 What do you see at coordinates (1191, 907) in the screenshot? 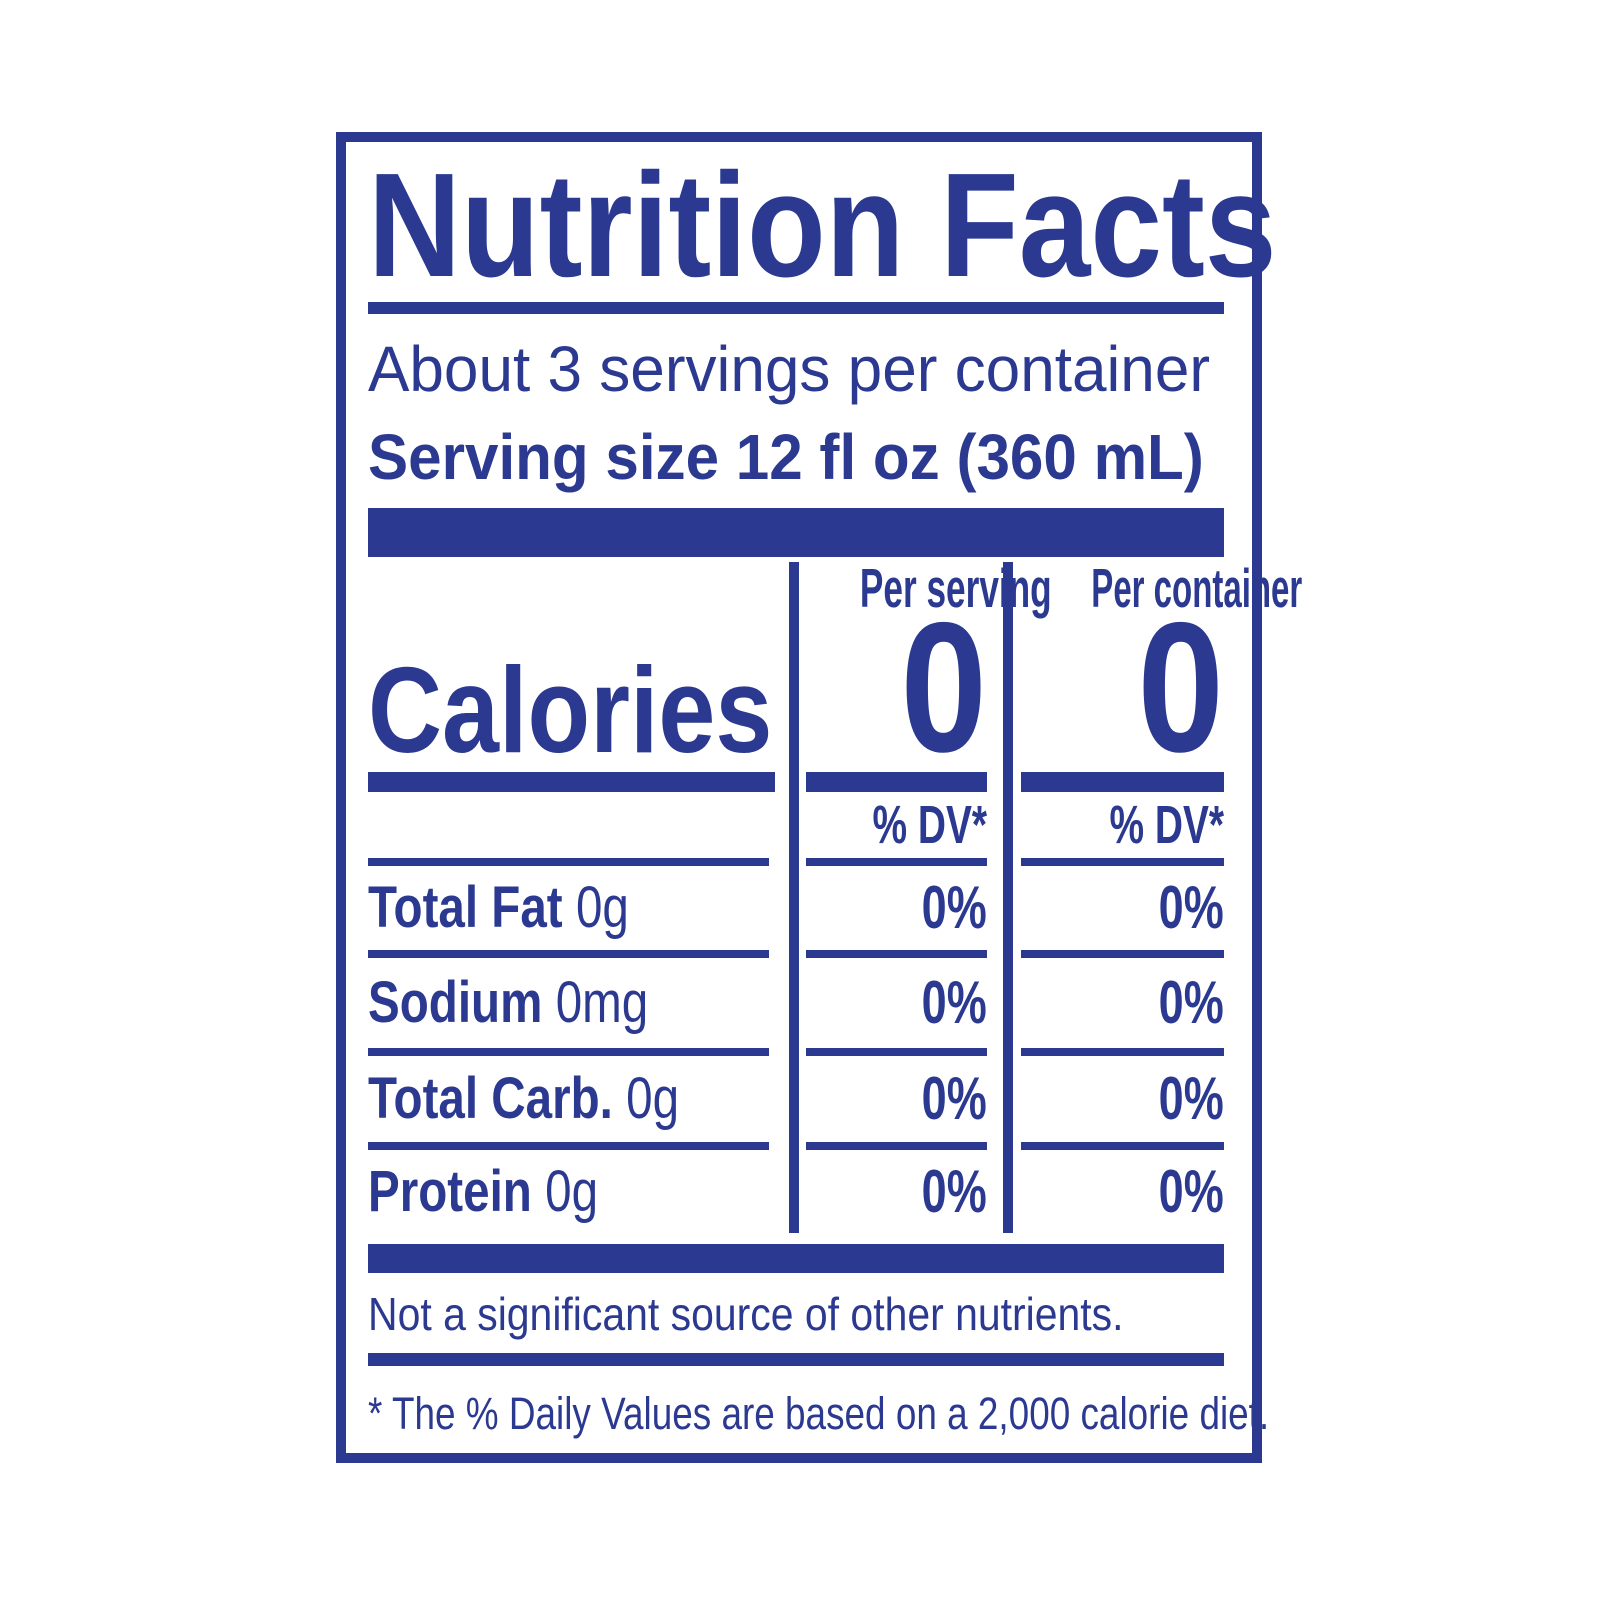
I see `total-fat-dv-container: 0%` at bounding box center [1191, 907].